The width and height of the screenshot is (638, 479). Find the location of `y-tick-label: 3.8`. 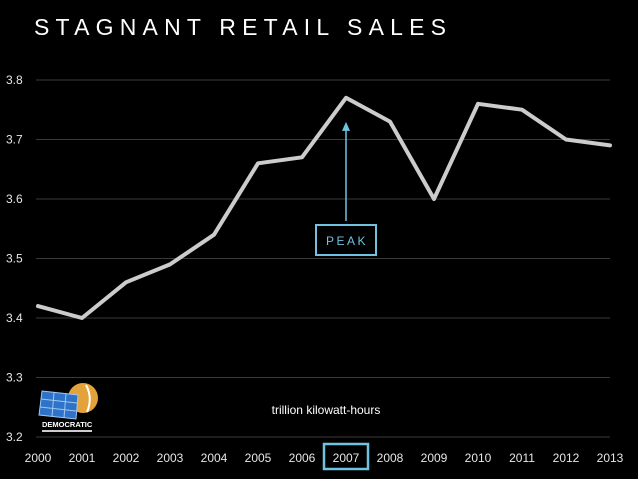

y-tick-label: 3.8 is located at coordinates (14, 80).